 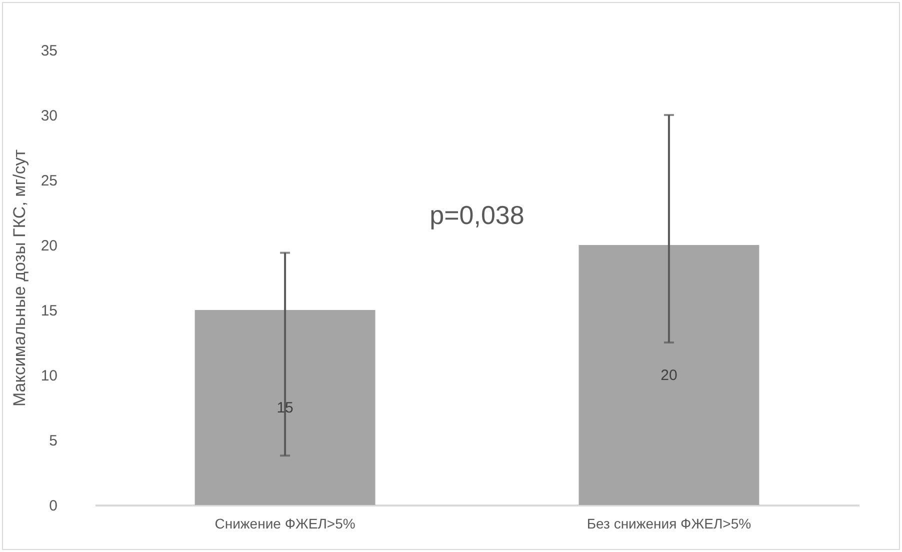 What do you see at coordinates (19, 278) in the screenshot?
I see `y-axis-title: Максимальные дозы ГКС, мг/сут` at bounding box center [19, 278].